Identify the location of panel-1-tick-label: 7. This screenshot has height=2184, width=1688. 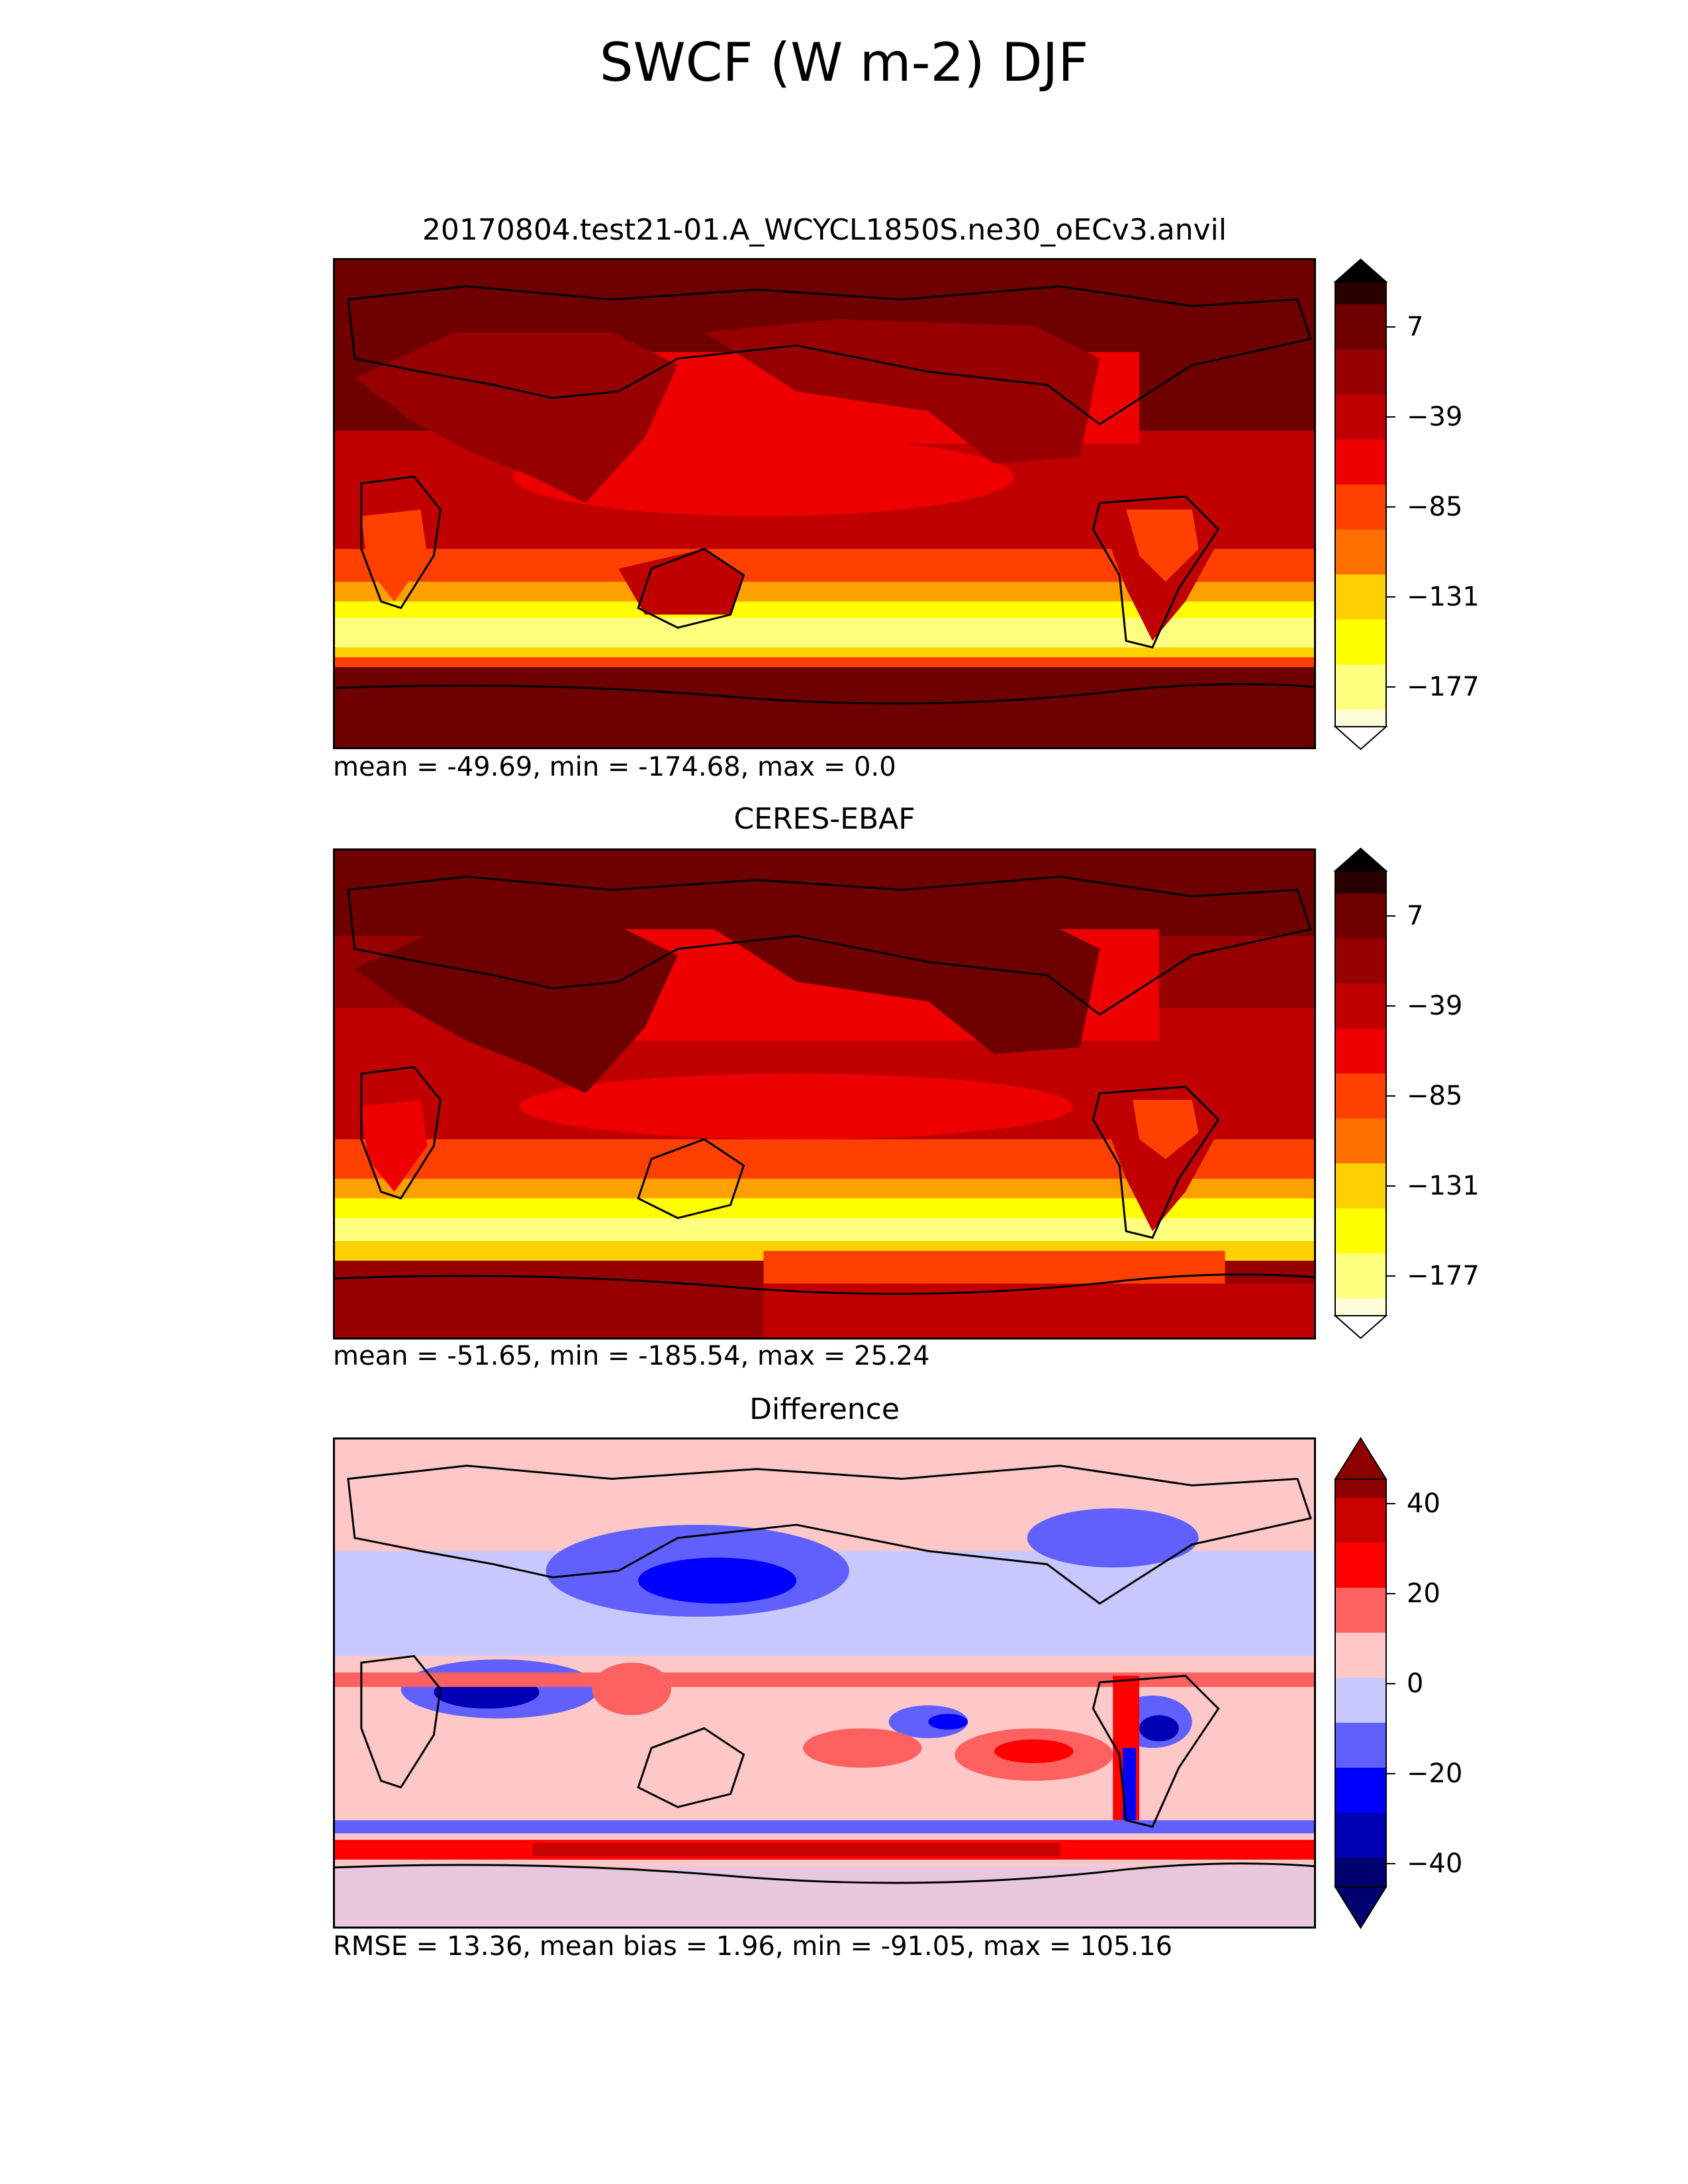
(1415, 327).